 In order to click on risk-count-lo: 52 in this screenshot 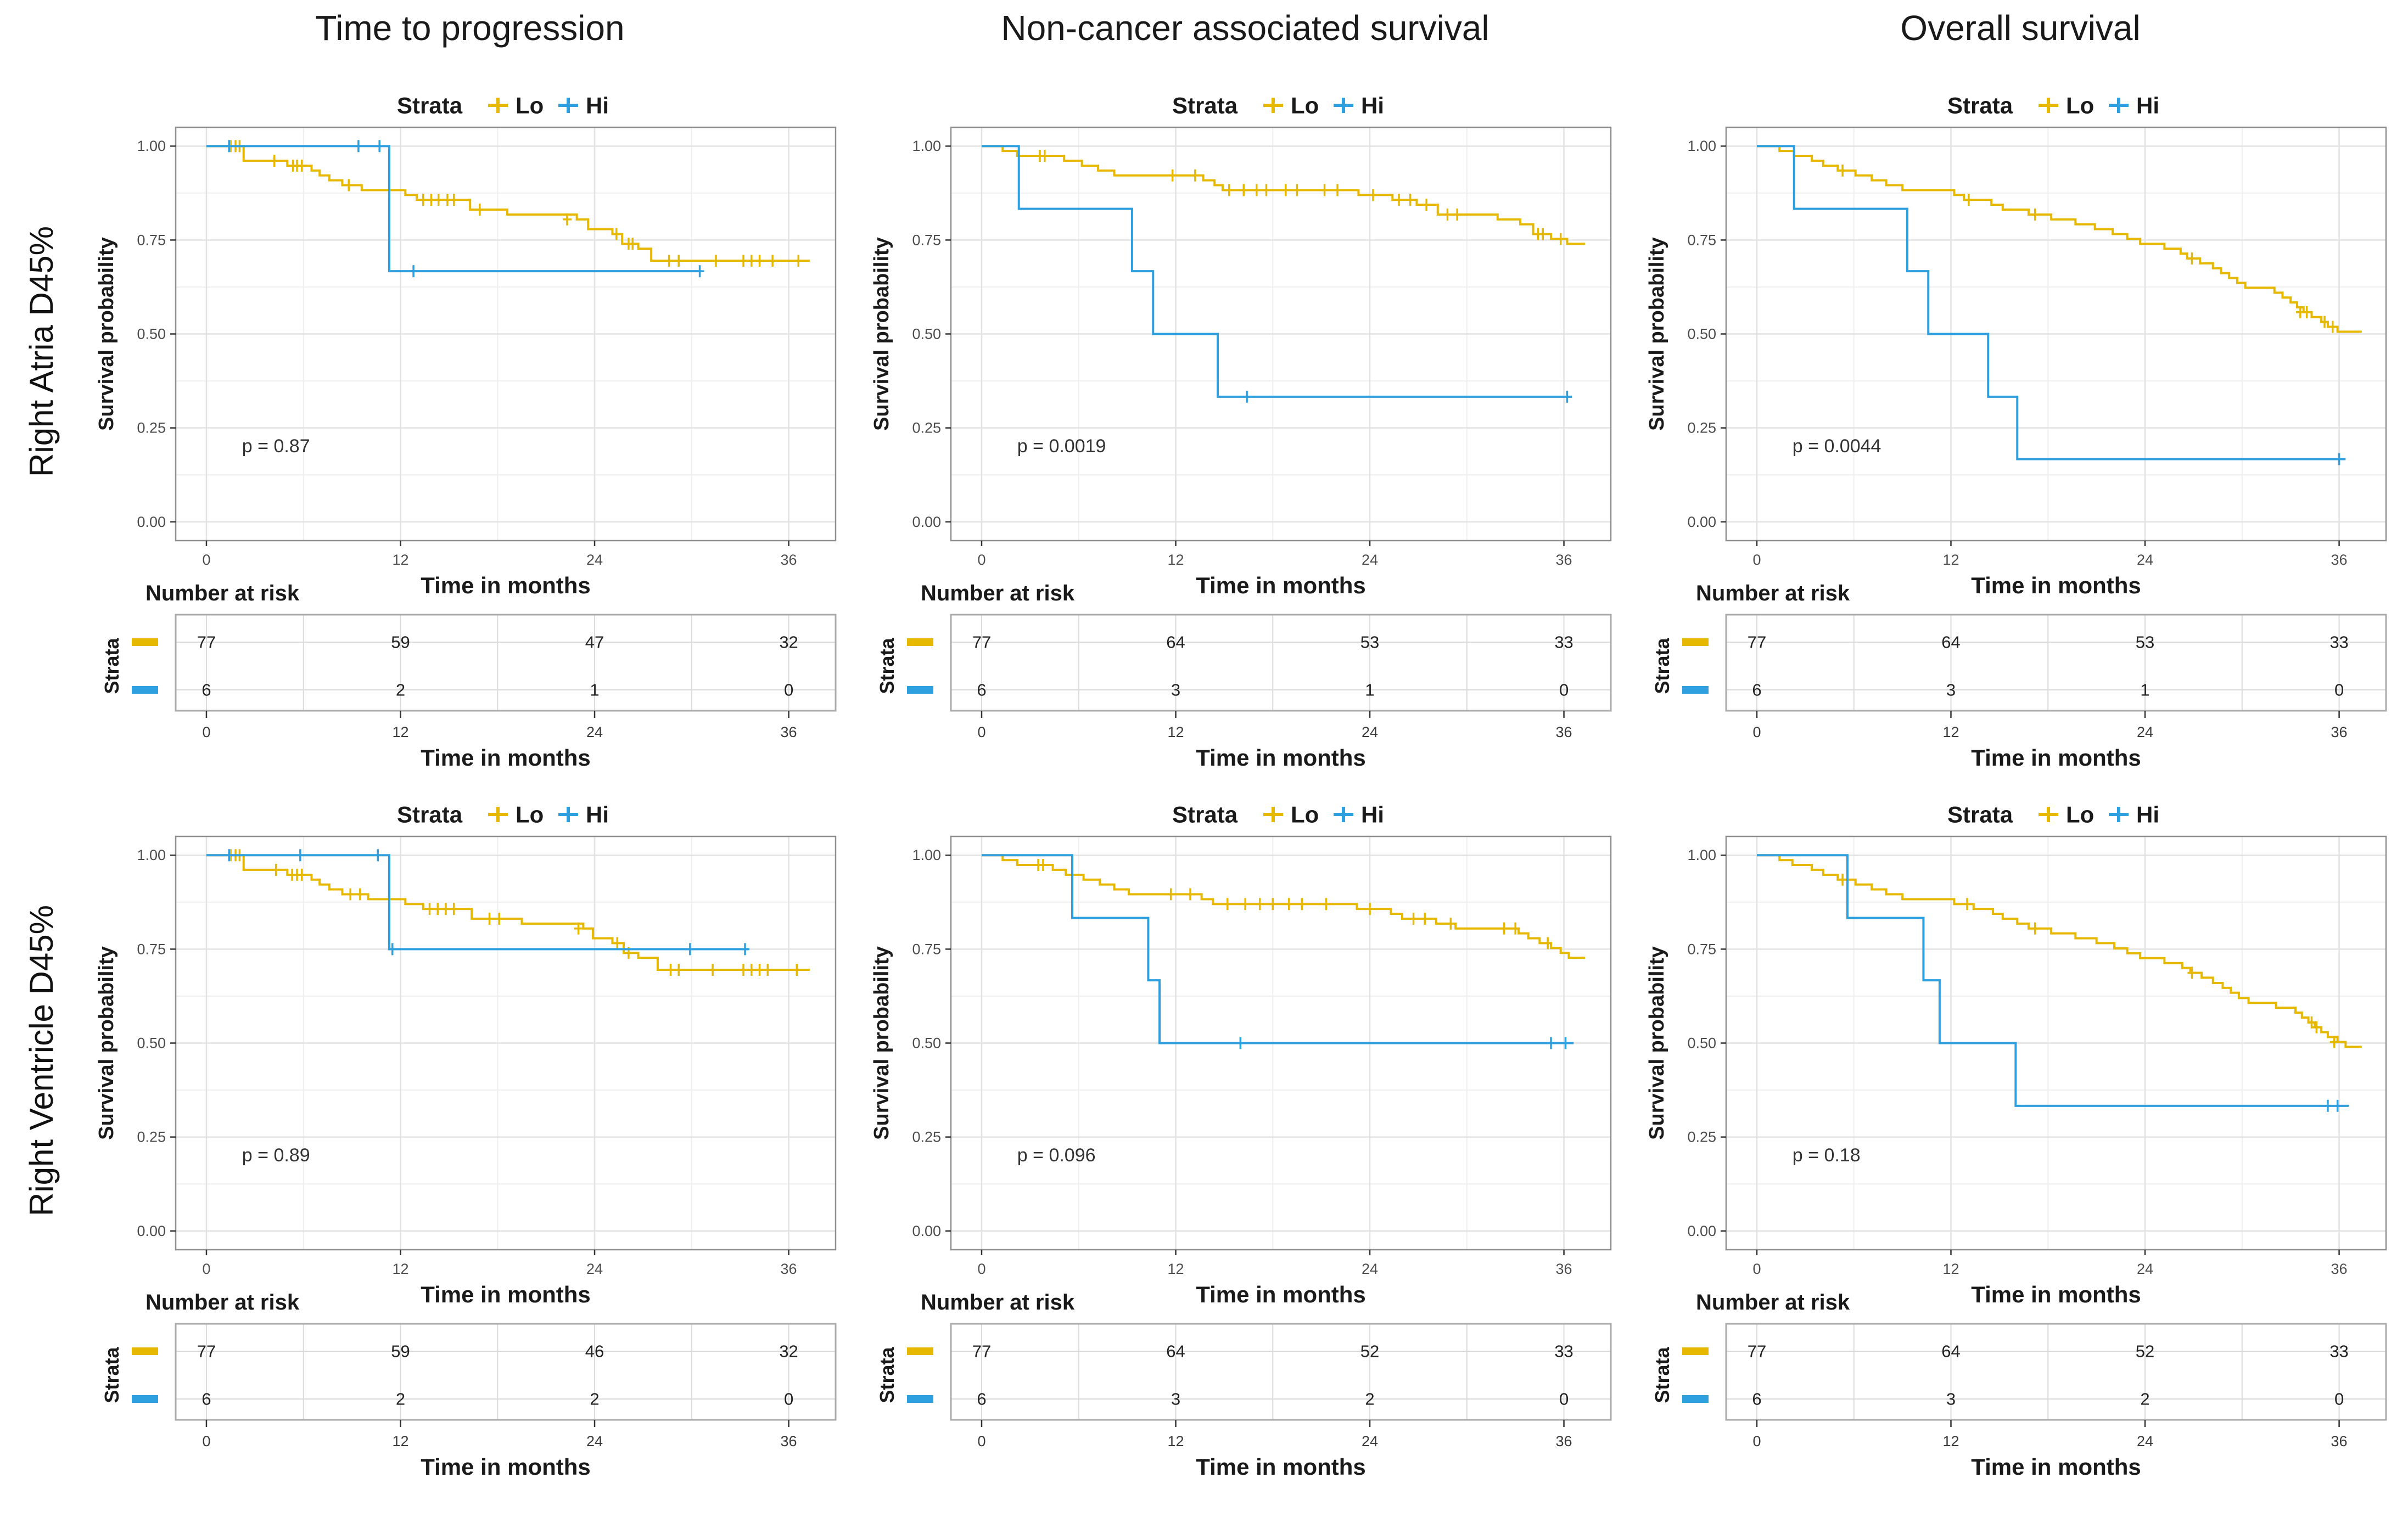, I will do `click(2145, 1351)`.